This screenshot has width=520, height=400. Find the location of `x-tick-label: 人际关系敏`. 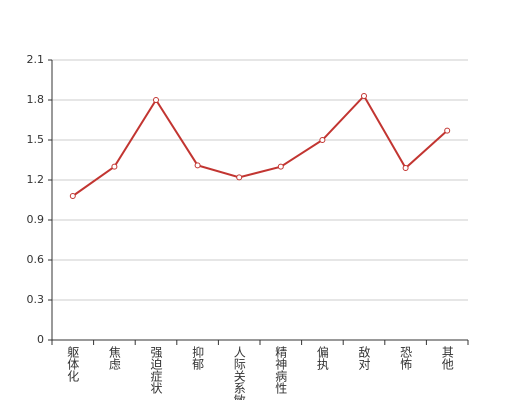

x-tick-label: 人际关系敏 is located at coordinates (239, 373).